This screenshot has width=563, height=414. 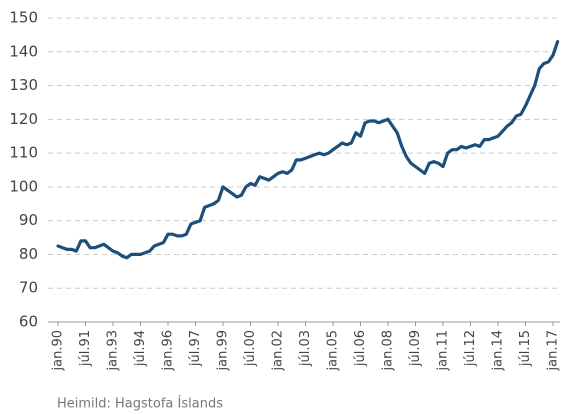 I want to click on x-tick-label: jan.14, so click(x=498, y=351).